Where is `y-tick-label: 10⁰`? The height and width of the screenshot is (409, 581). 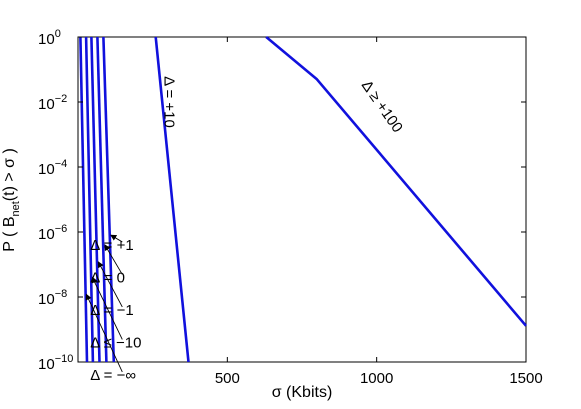 y-tick-label: 10⁰ is located at coordinates (49, 38).